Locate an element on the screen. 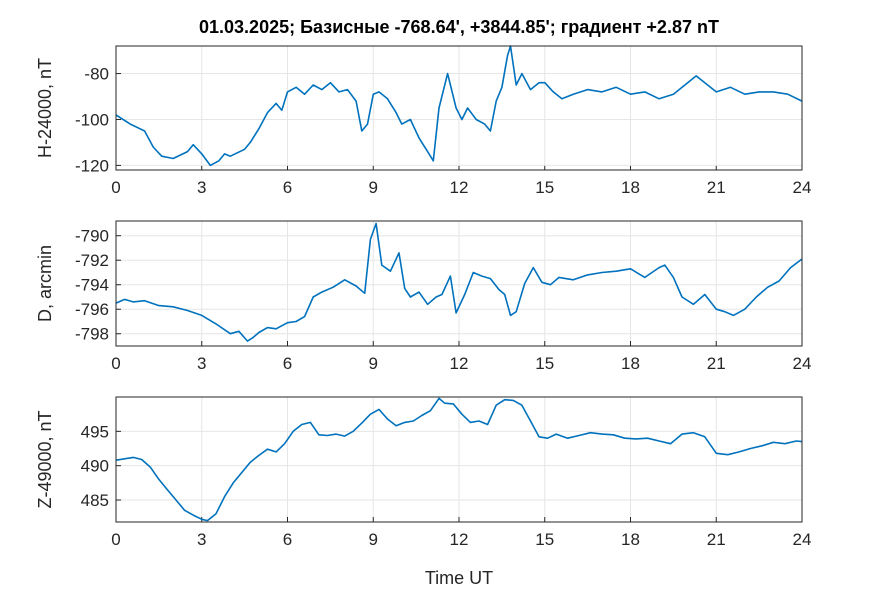  panel-z-x-tick-label: 6 is located at coordinates (287, 539).